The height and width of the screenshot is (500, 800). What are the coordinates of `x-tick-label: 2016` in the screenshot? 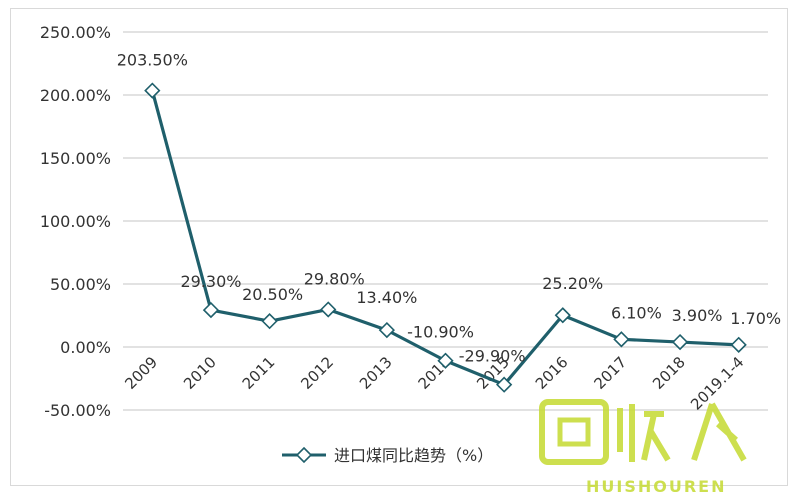 It's located at (552, 373).